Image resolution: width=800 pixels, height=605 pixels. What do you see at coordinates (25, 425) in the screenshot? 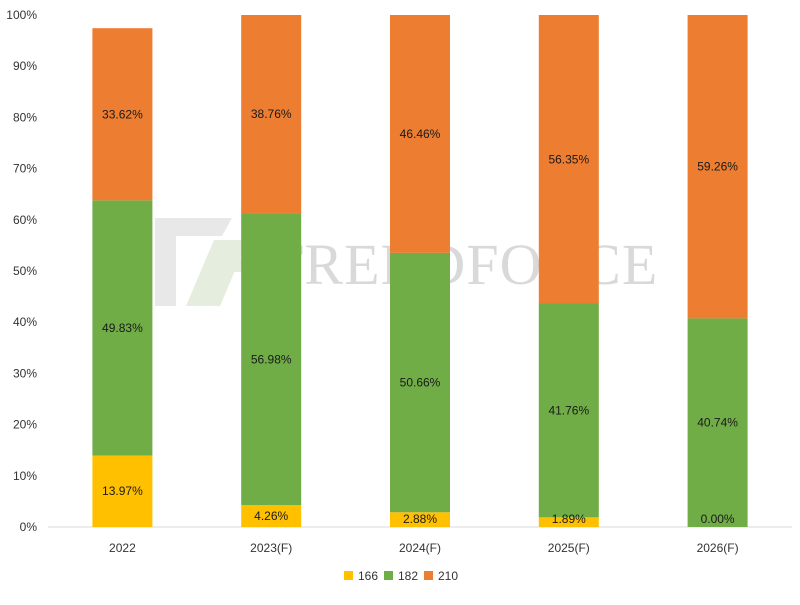
I see `y-tick-label: 20%` at bounding box center [25, 425].